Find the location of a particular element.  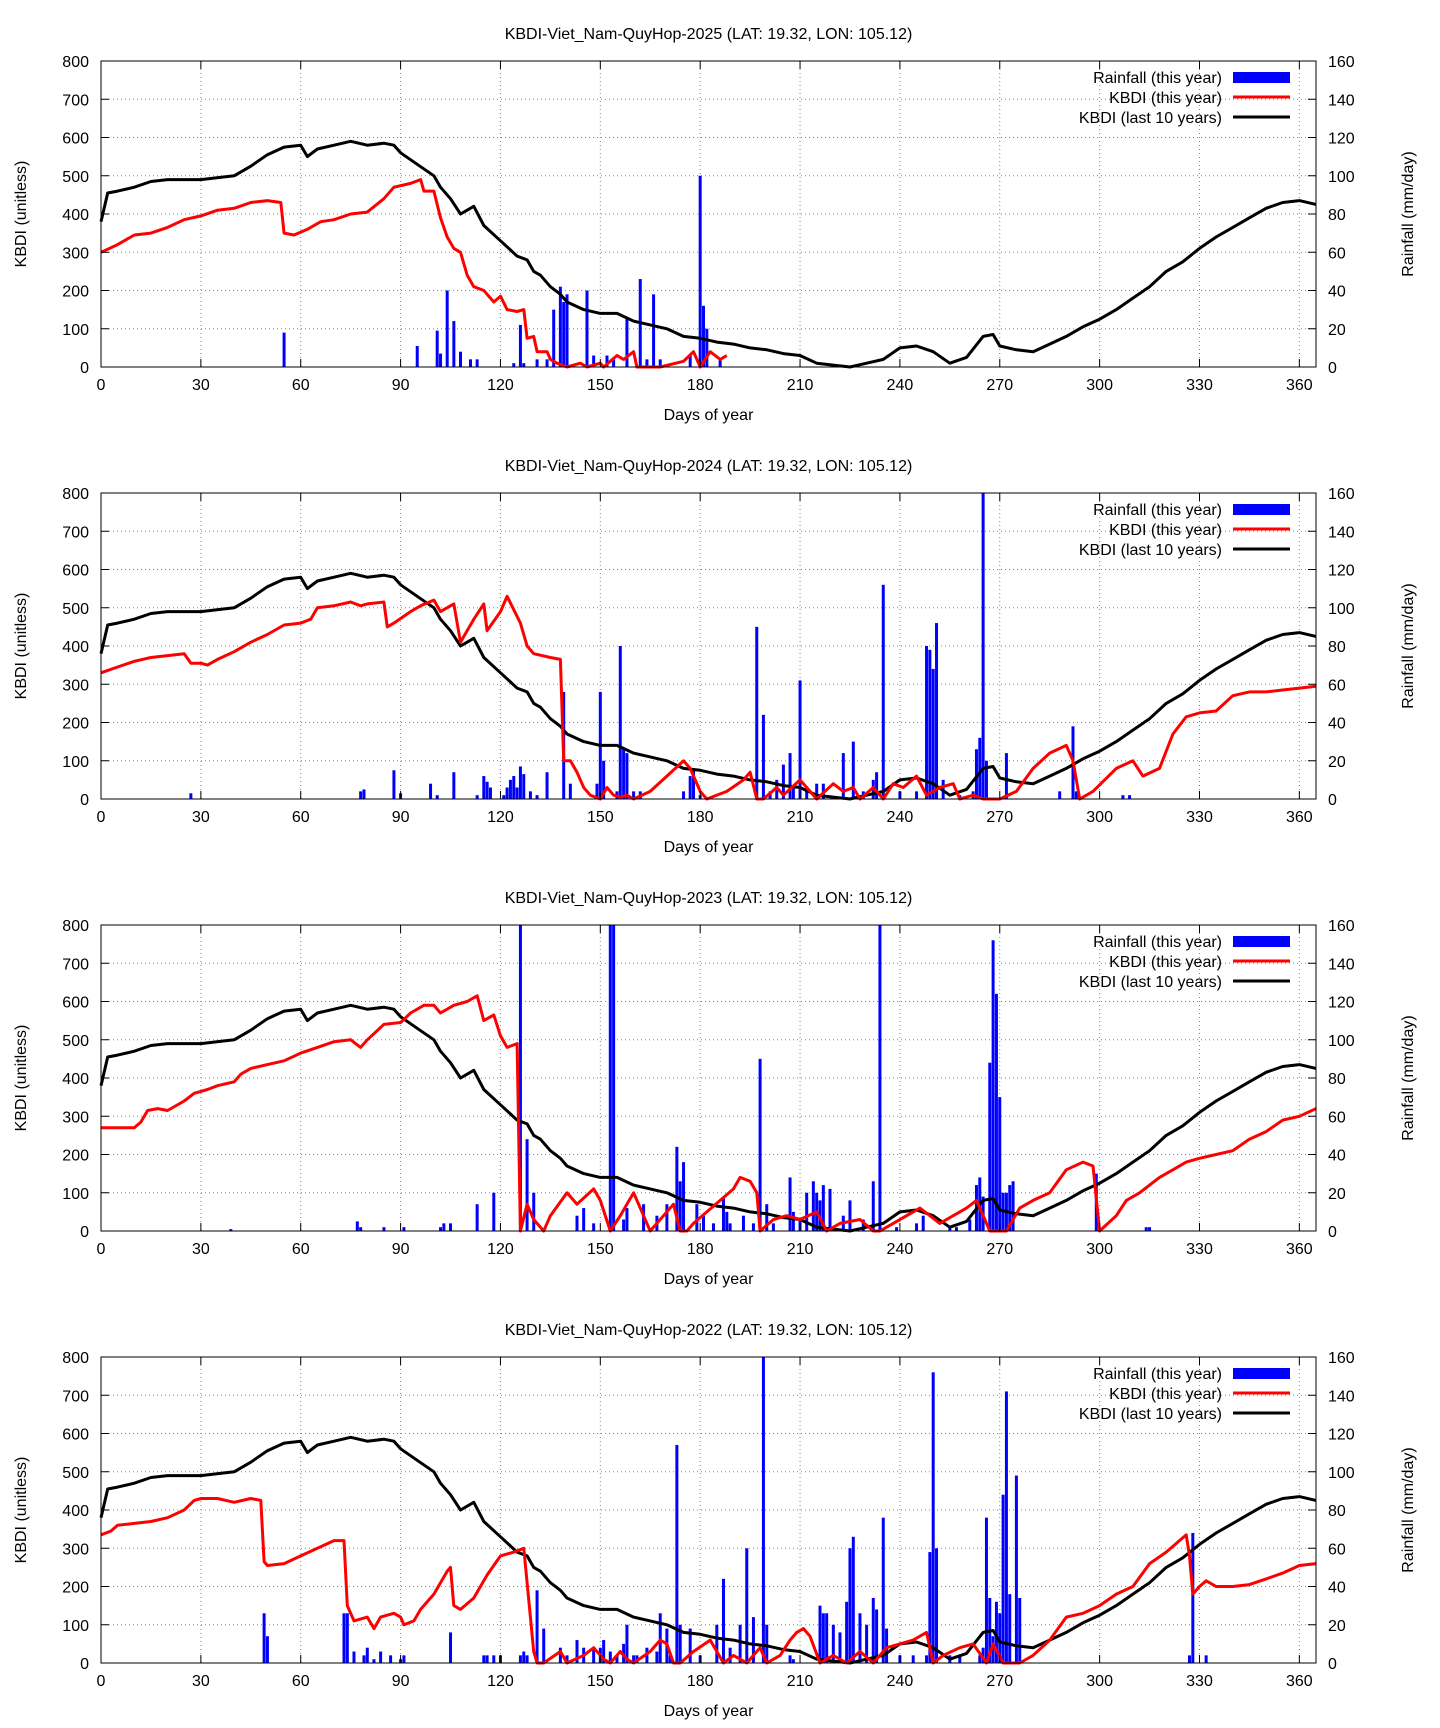

legend-swatch-rainfall is located at coordinates (1261, 509).